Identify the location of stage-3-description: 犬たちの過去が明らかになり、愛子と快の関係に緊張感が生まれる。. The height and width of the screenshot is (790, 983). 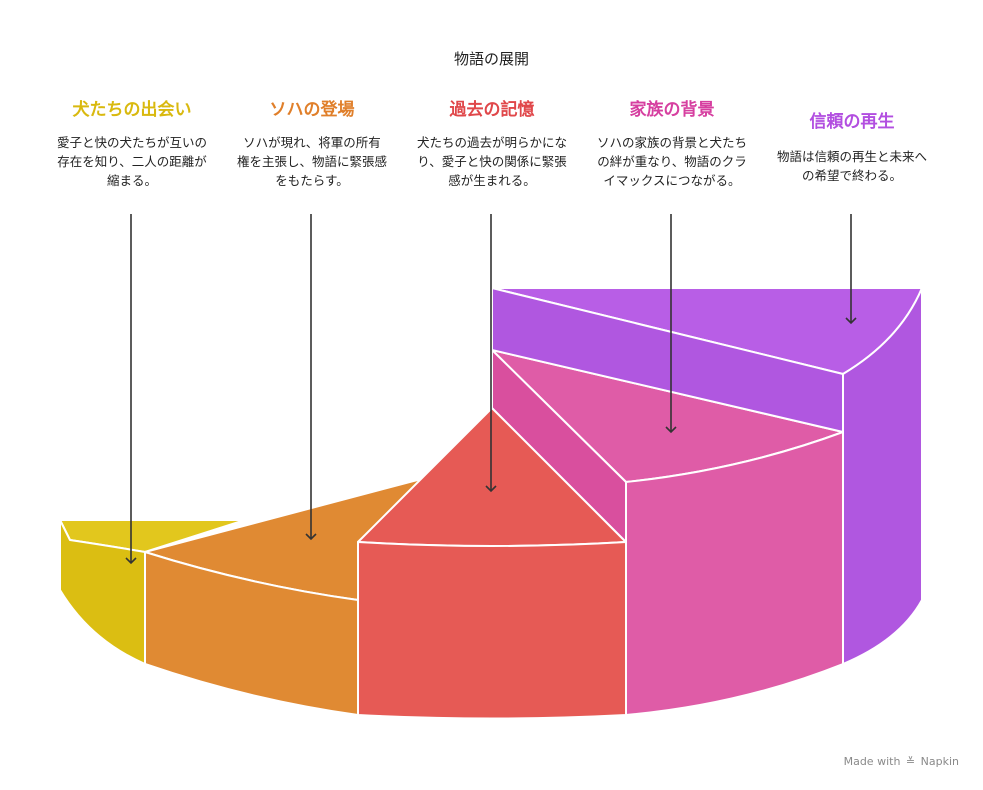
(492, 161).